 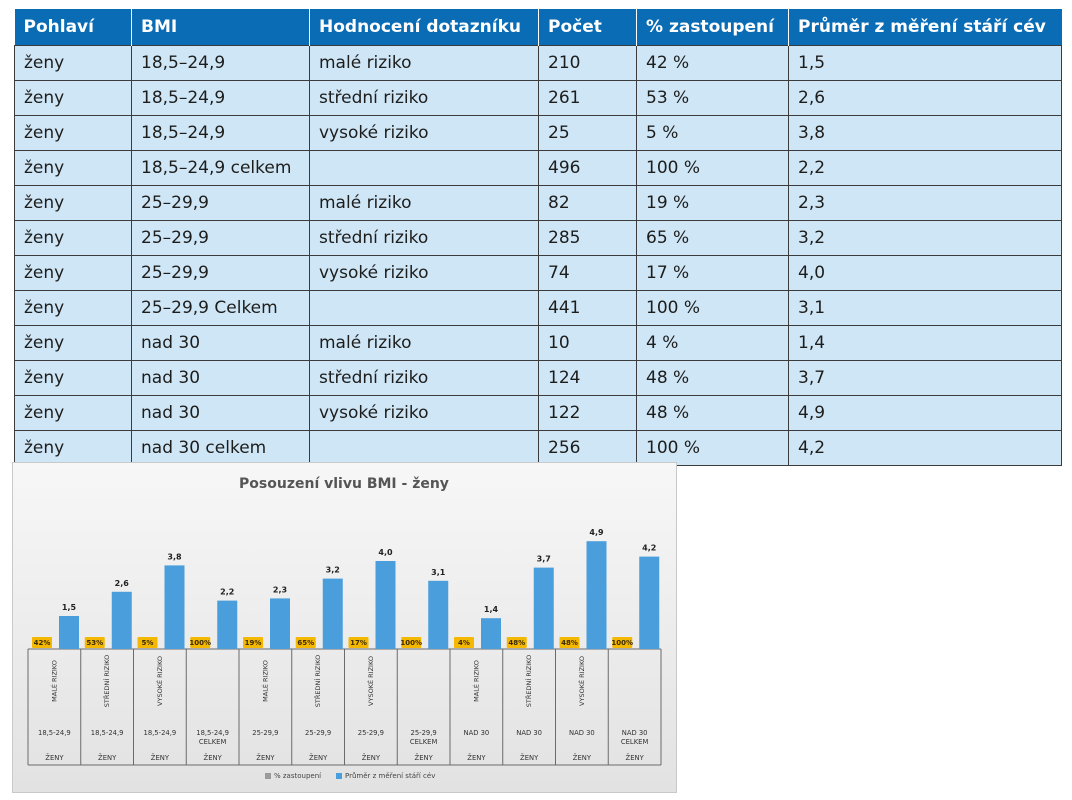 I want to click on cell-zastoupeni: 53 %, so click(x=712, y=98).